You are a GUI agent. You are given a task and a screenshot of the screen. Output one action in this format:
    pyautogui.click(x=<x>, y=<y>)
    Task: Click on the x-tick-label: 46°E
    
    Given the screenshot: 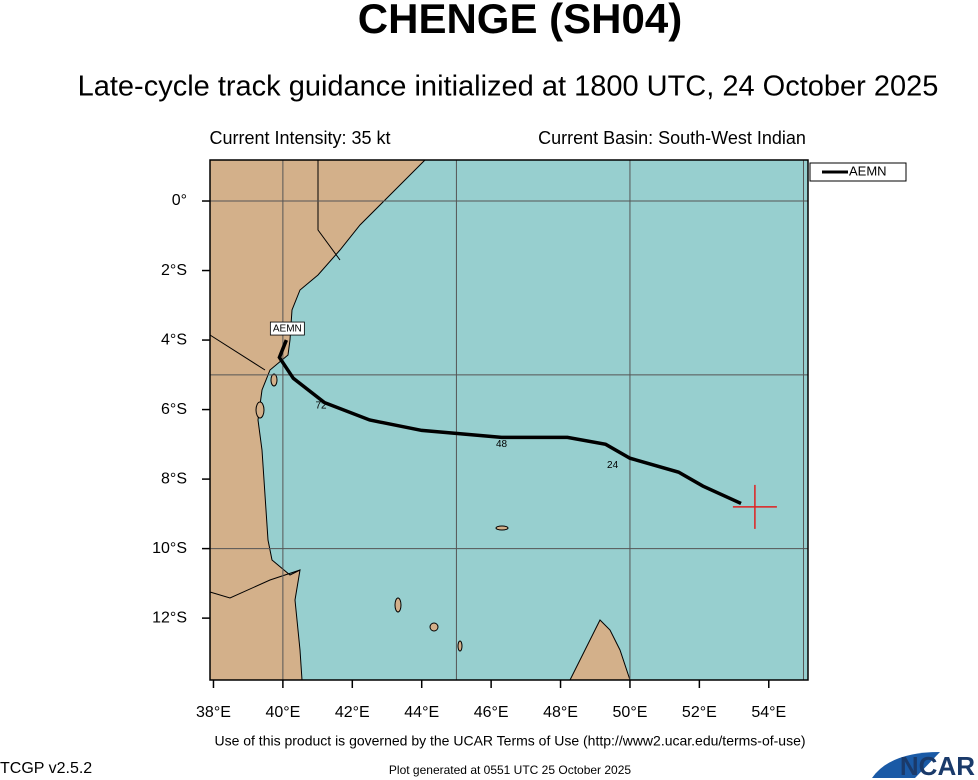 What is the action you would take?
    pyautogui.click(x=491, y=712)
    